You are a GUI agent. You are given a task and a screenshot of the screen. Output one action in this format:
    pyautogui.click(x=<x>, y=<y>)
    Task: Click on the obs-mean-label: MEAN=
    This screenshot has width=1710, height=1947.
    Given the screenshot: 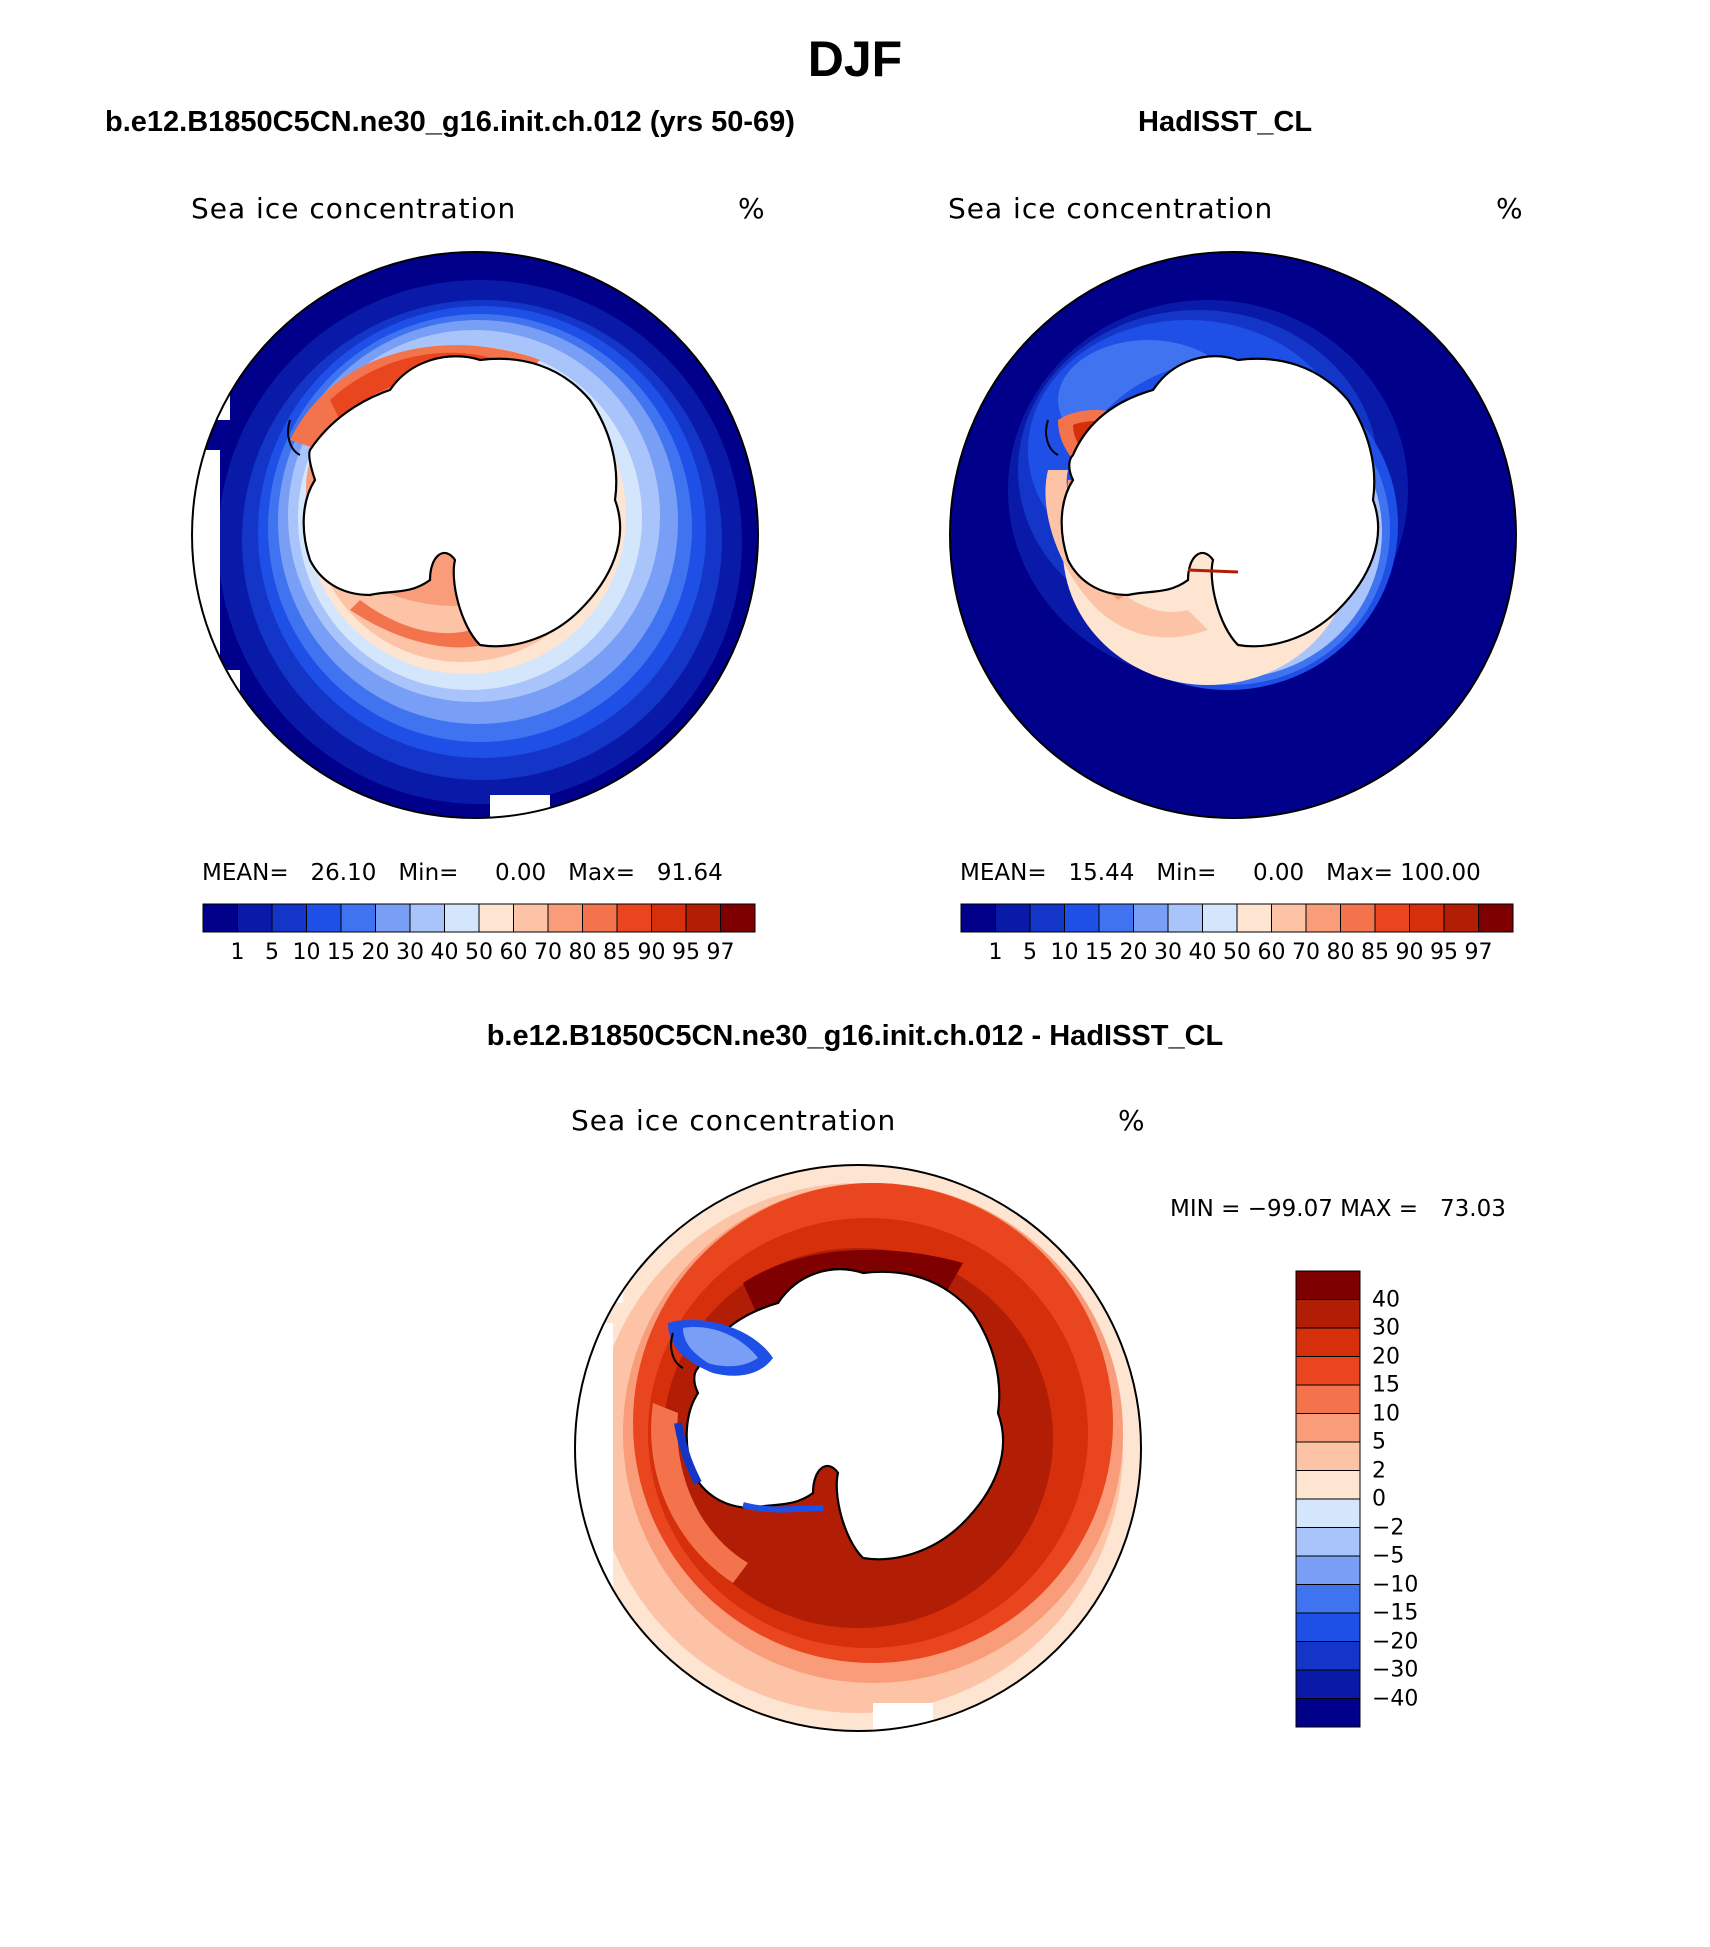 What is the action you would take?
    pyautogui.click(x=1003, y=873)
    